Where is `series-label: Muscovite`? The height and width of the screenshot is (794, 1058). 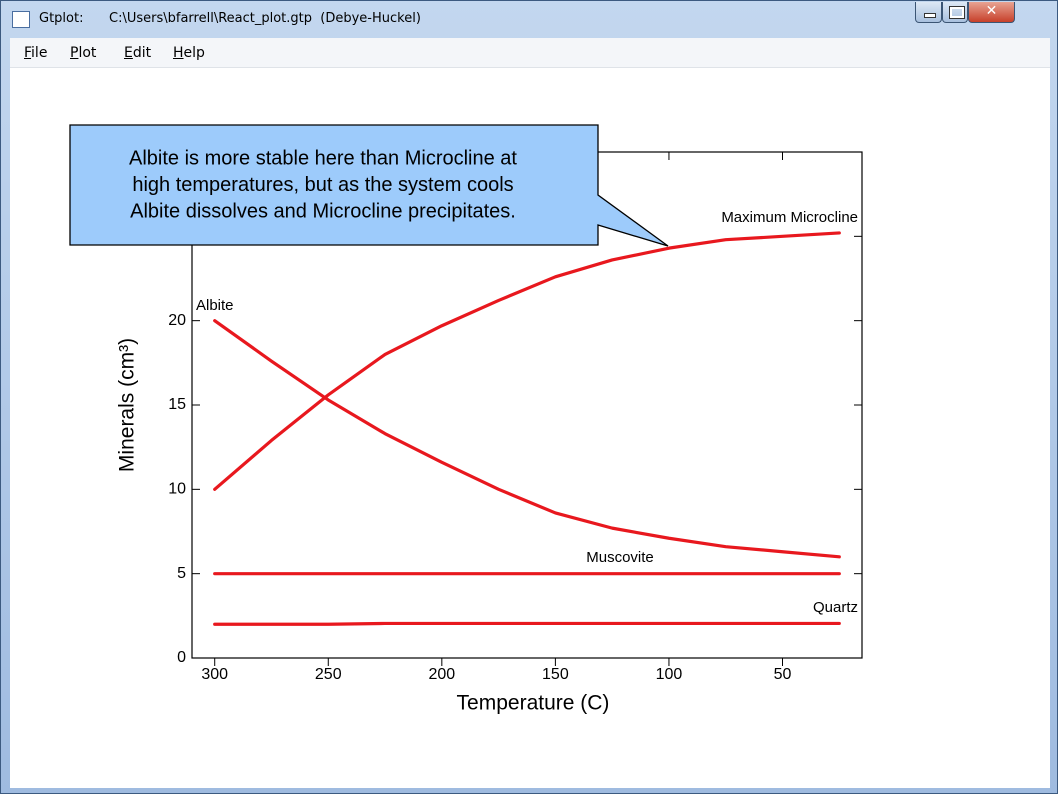
series-label: Muscovite is located at coordinates (620, 557).